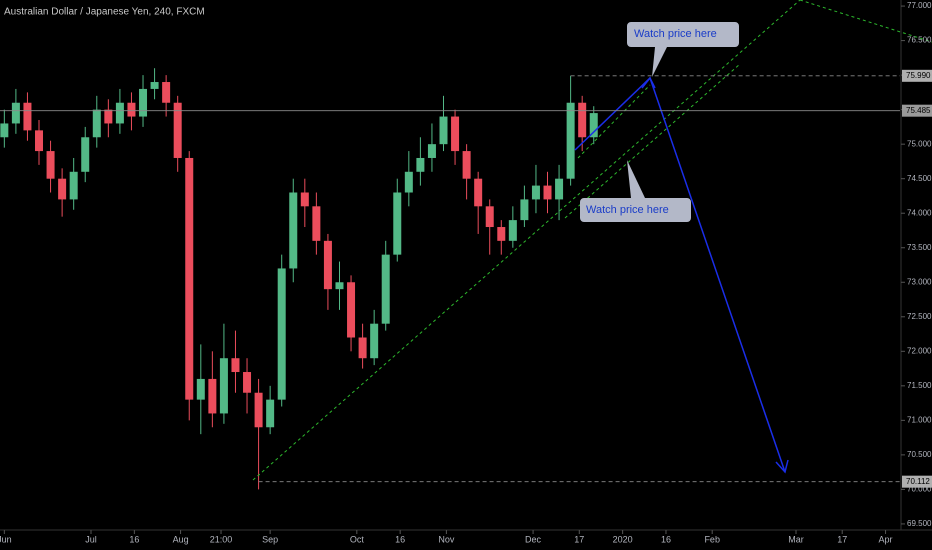 The image size is (932, 550). Describe the element at coordinates (919, 5) in the screenshot. I see `y-tick-label: 77.000` at that location.